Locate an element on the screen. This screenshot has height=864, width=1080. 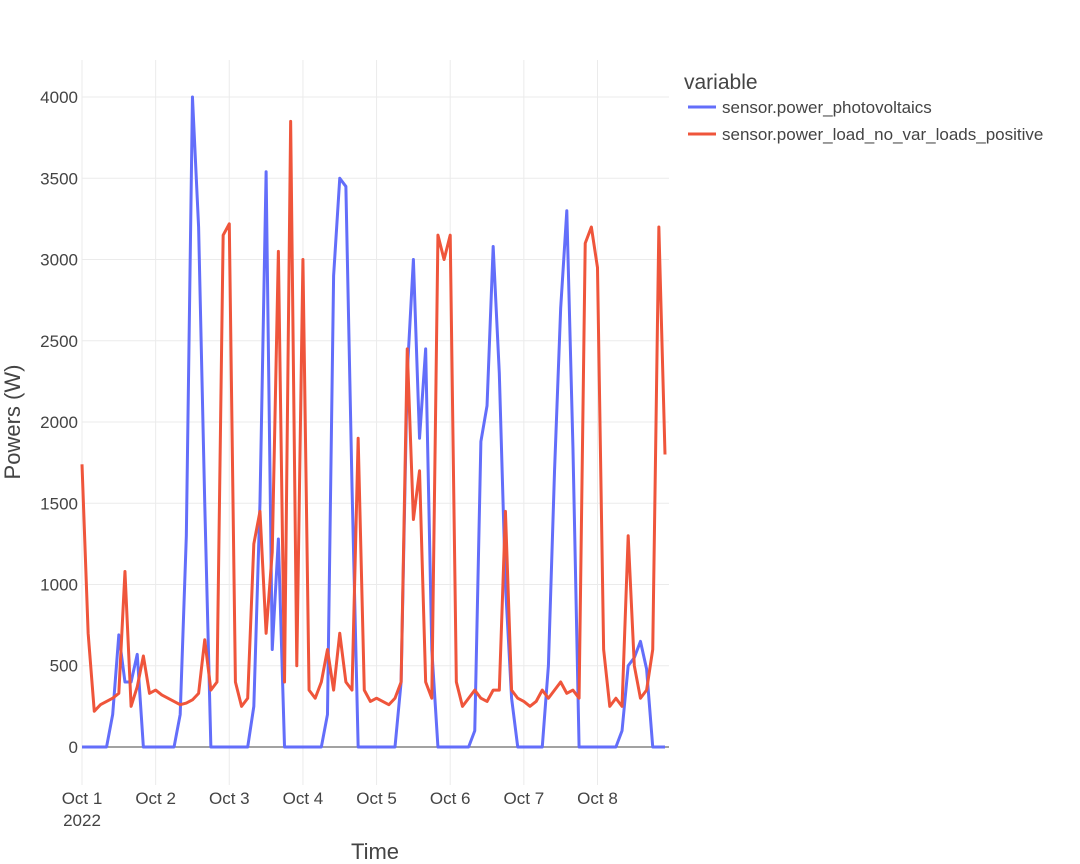
y-tick-label: 4000 is located at coordinates (59, 97).